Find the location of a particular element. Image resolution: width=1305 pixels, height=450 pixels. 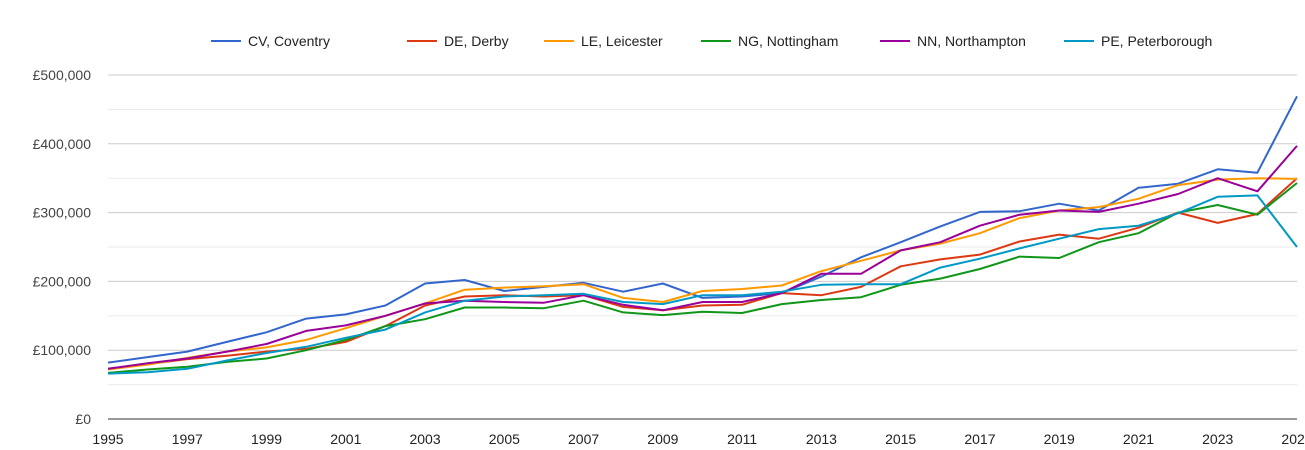

legend-label: CV, Coventry is located at coordinates (289, 41).